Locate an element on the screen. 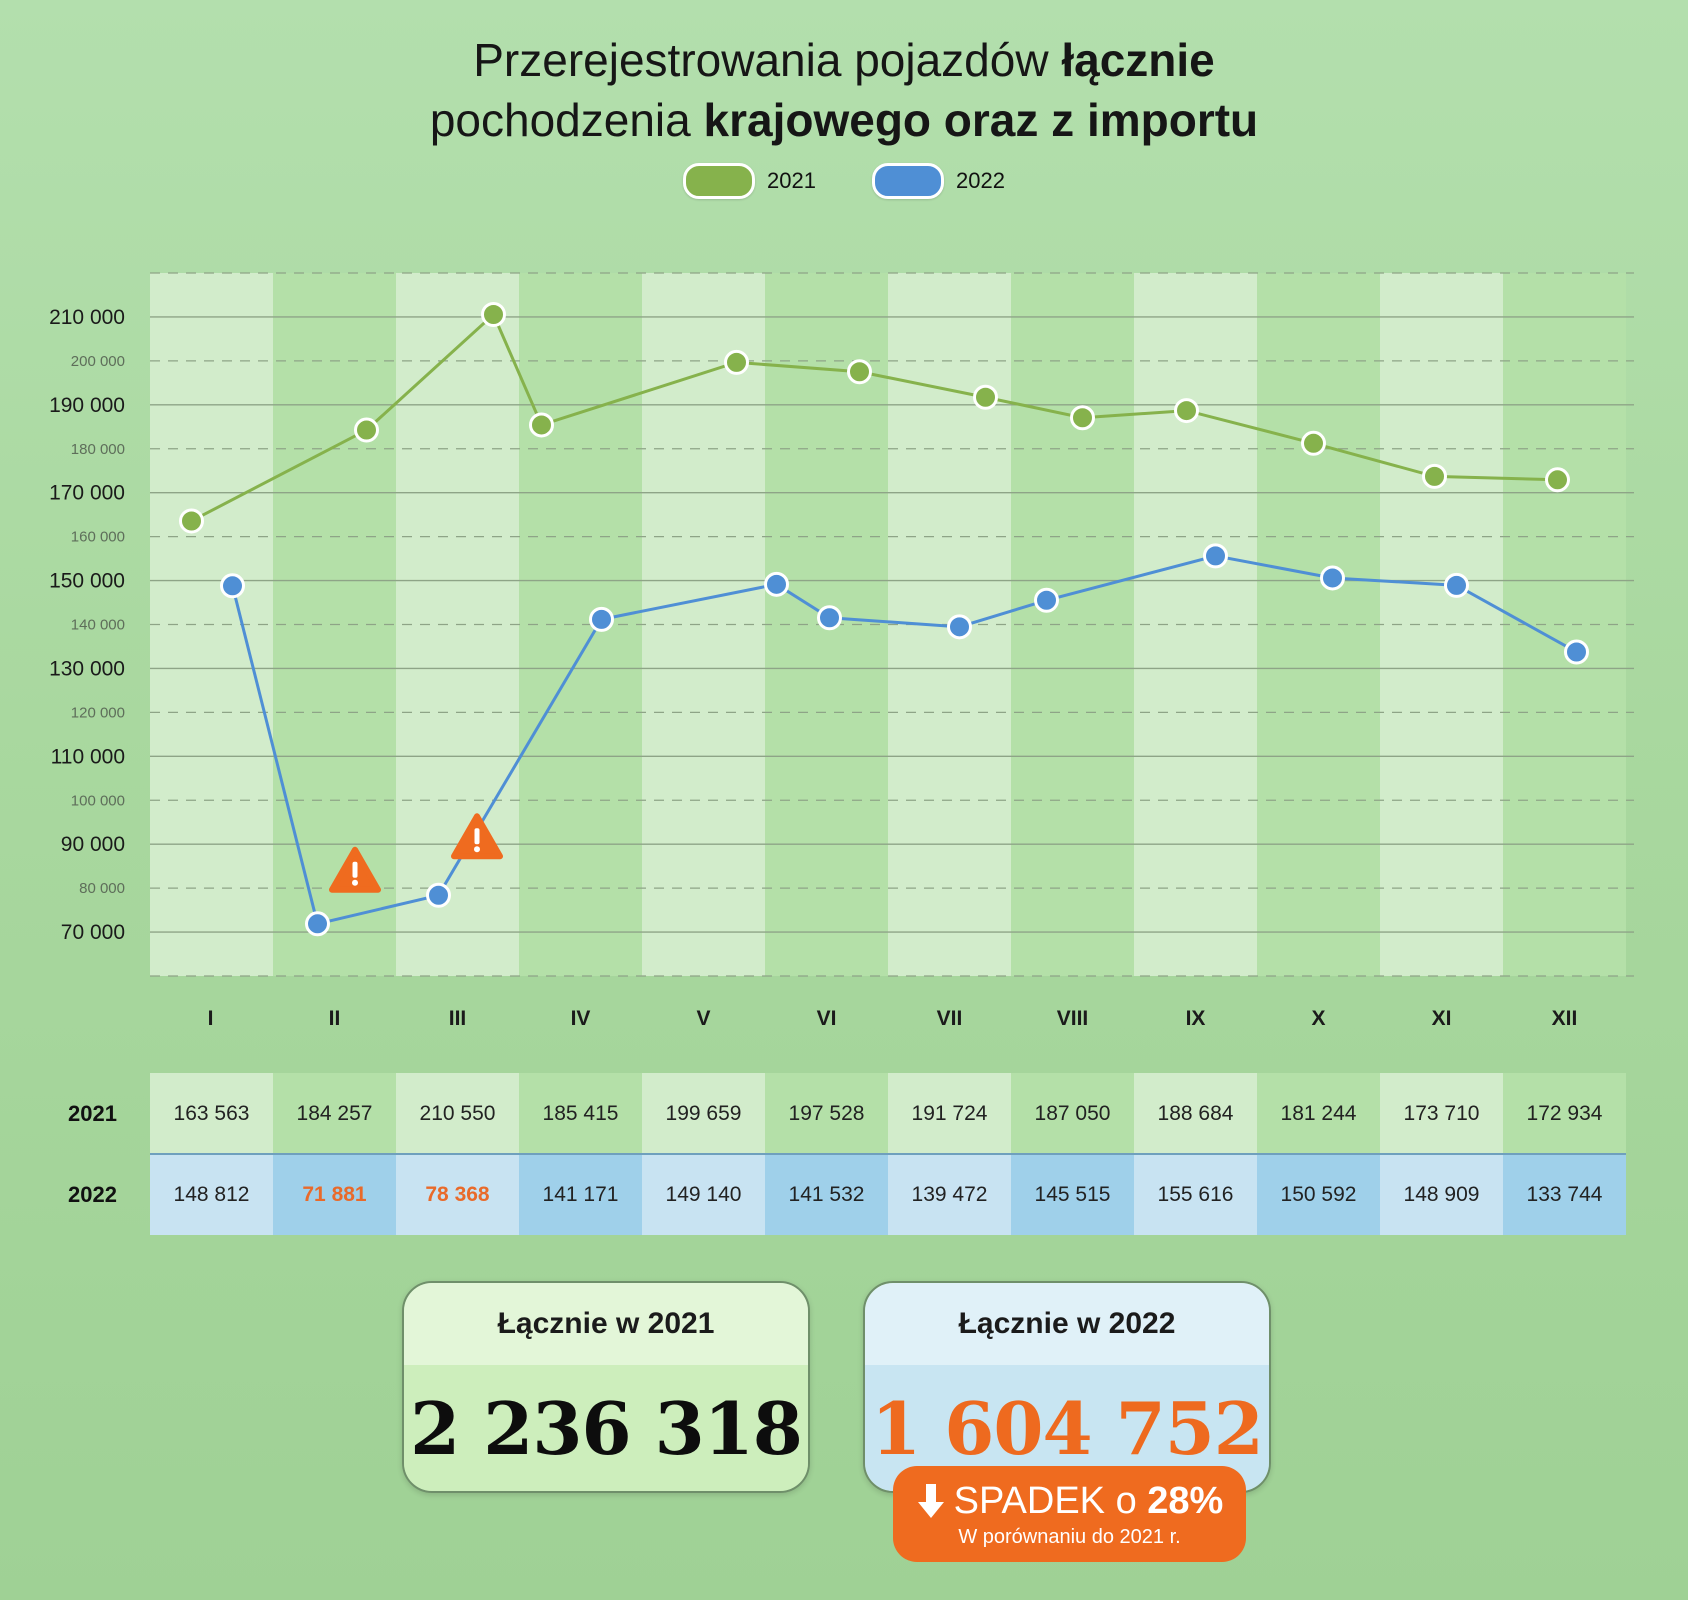 This screenshot has height=1600, width=1688. table-cell: 150 592 is located at coordinates (1318, 1194).